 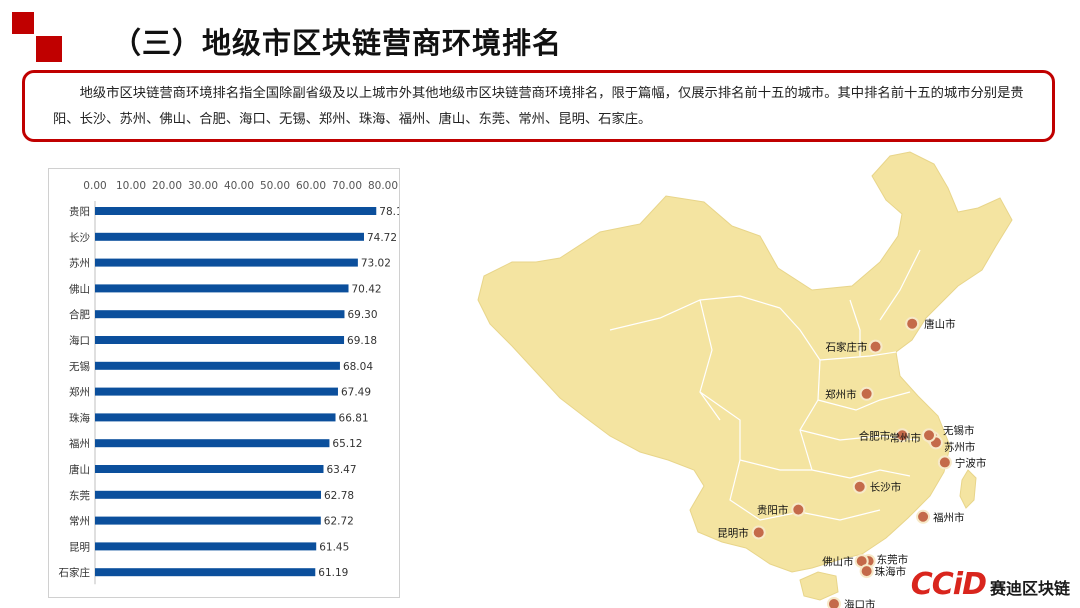 I want to click on corner-square-large, so click(x=49, y=49).